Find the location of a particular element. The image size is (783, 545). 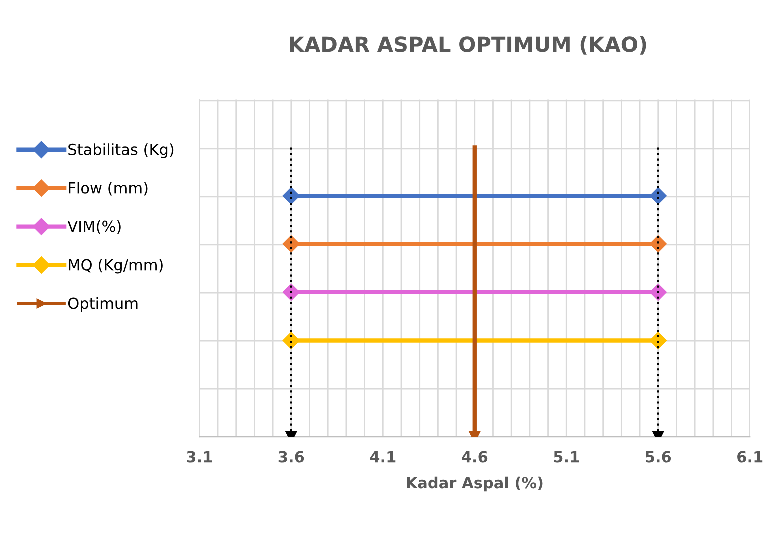

x-tick-label: 4.1 is located at coordinates (383, 457).